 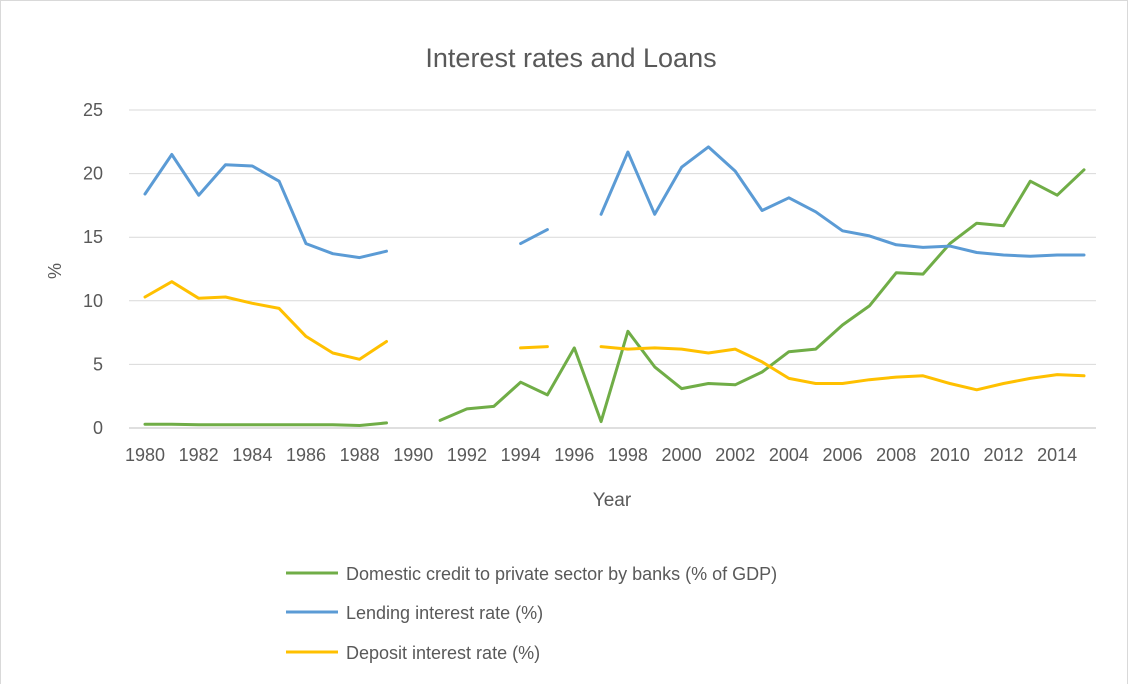 I want to click on x-tick-label: 1998, so click(x=628, y=455).